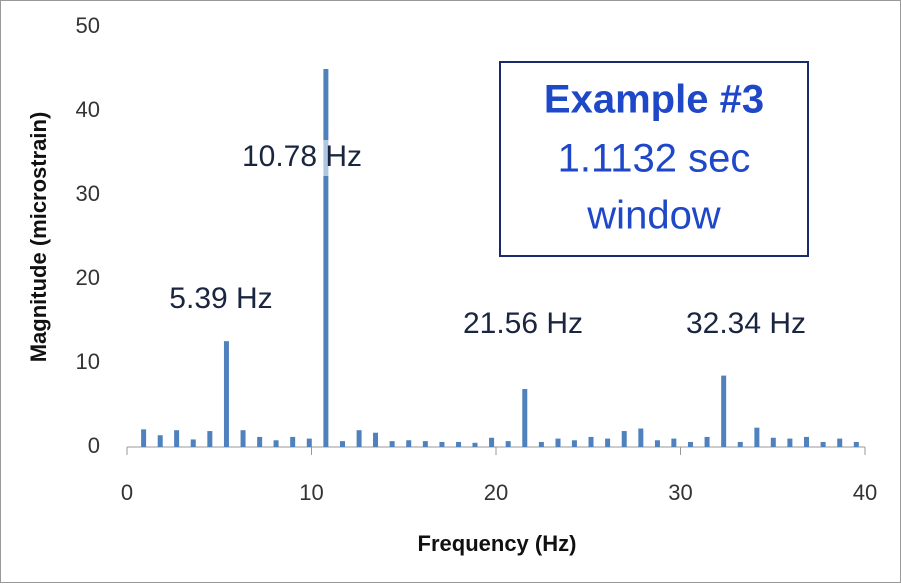 This screenshot has width=901, height=588. What do you see at coordinates (88, 25) in the screenshot?
I see `y-tick-label: 50` at bounding box center [88, 25].